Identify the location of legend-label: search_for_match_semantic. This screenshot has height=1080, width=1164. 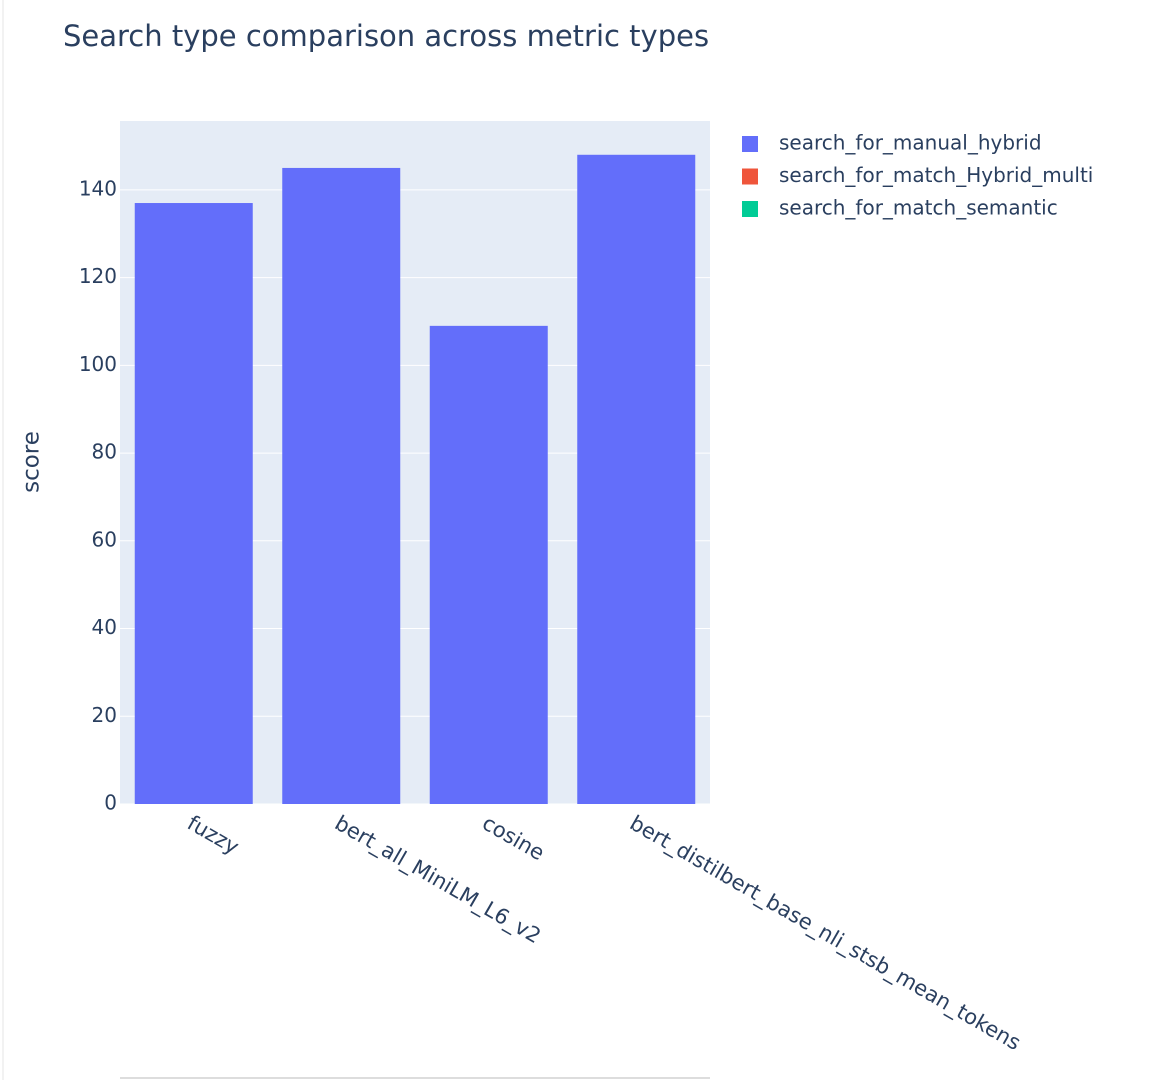
(918, 208).